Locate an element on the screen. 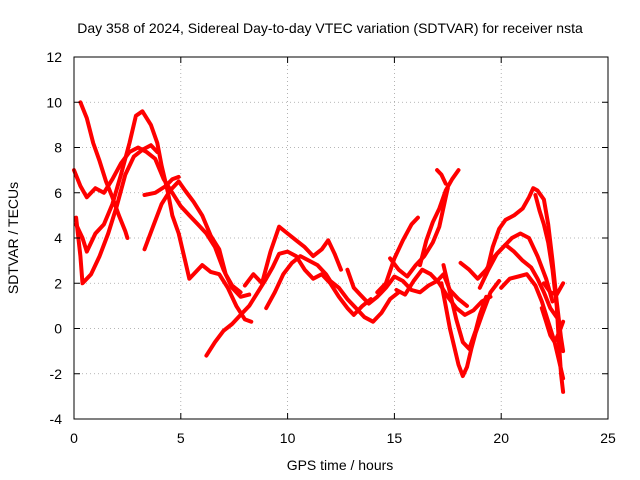 The height and width of the screenshot is (480, 640). y-tick-label: -2 is located at coordinates (56, 374).